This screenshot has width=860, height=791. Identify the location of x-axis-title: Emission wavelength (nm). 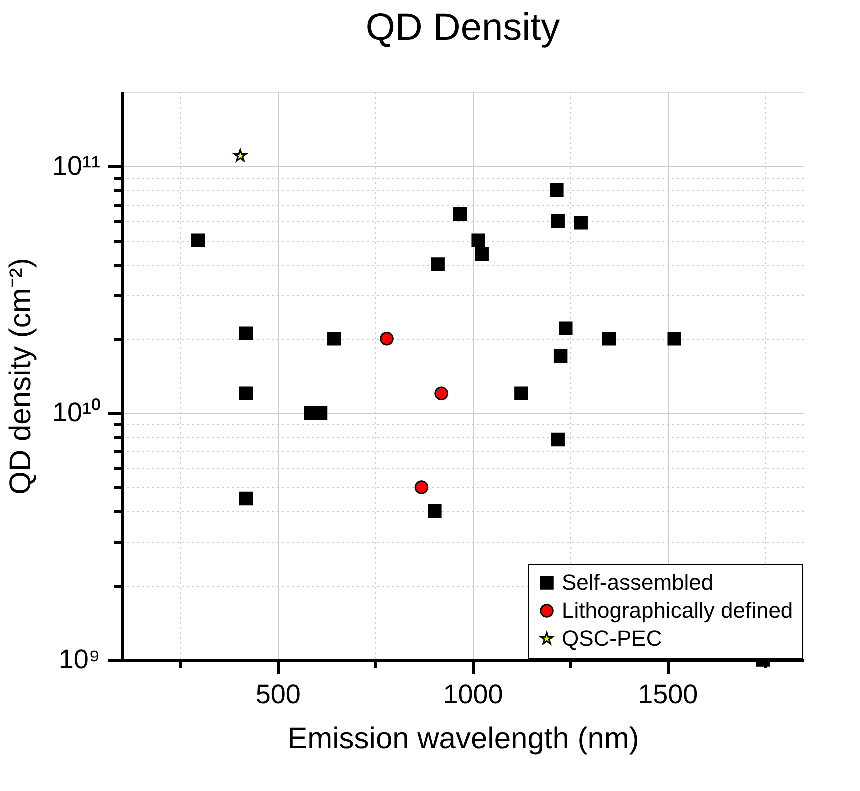
(464, 739).